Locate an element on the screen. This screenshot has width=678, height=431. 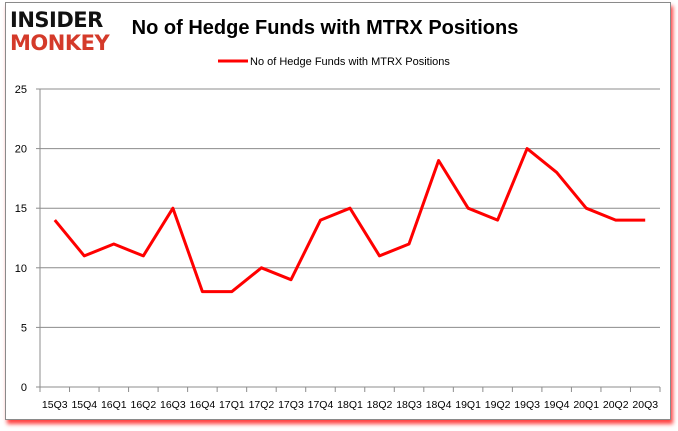
y-tick-label: 25 is located at coordinates (21, 90).